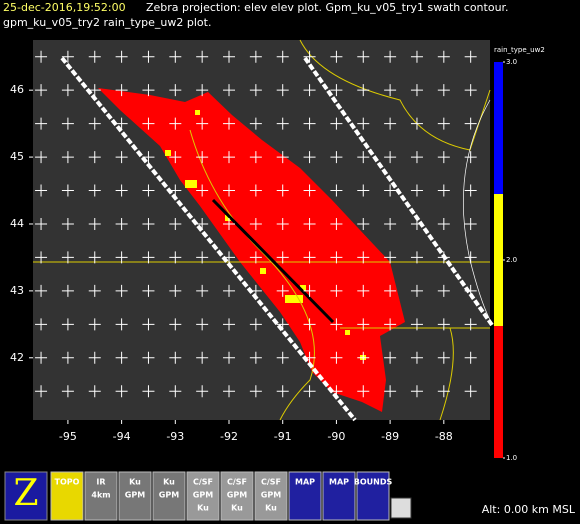  What do you see at coordinates (68, 436) in the screenshot?
I see `x-tick-label: -95` at bounding box center [68, 436].